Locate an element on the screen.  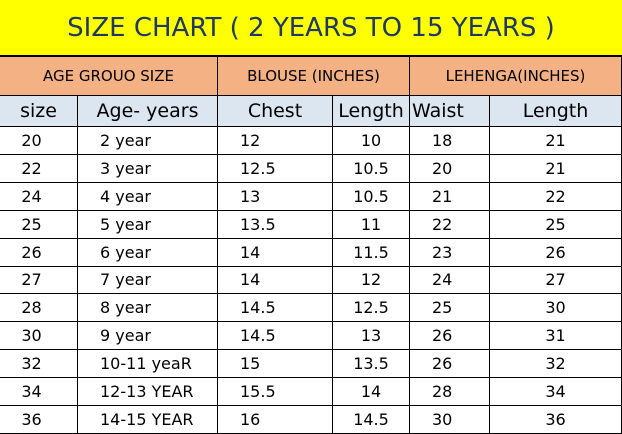
table-cell: 10-11 yeaR is located at coordinates (148, 364).